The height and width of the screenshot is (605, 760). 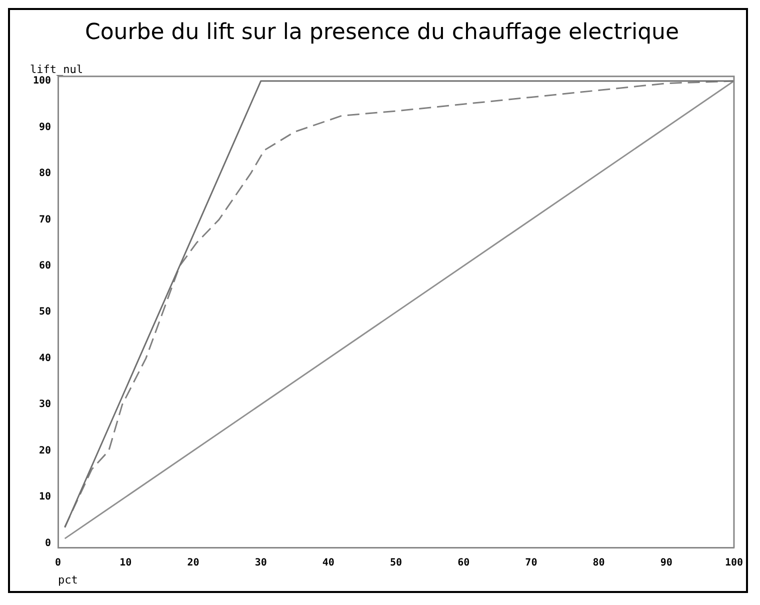 What do you see at coordinates (42, 81) in the screenshot?
I see `y-tick-label: 100` at bounding box center [42, 81].